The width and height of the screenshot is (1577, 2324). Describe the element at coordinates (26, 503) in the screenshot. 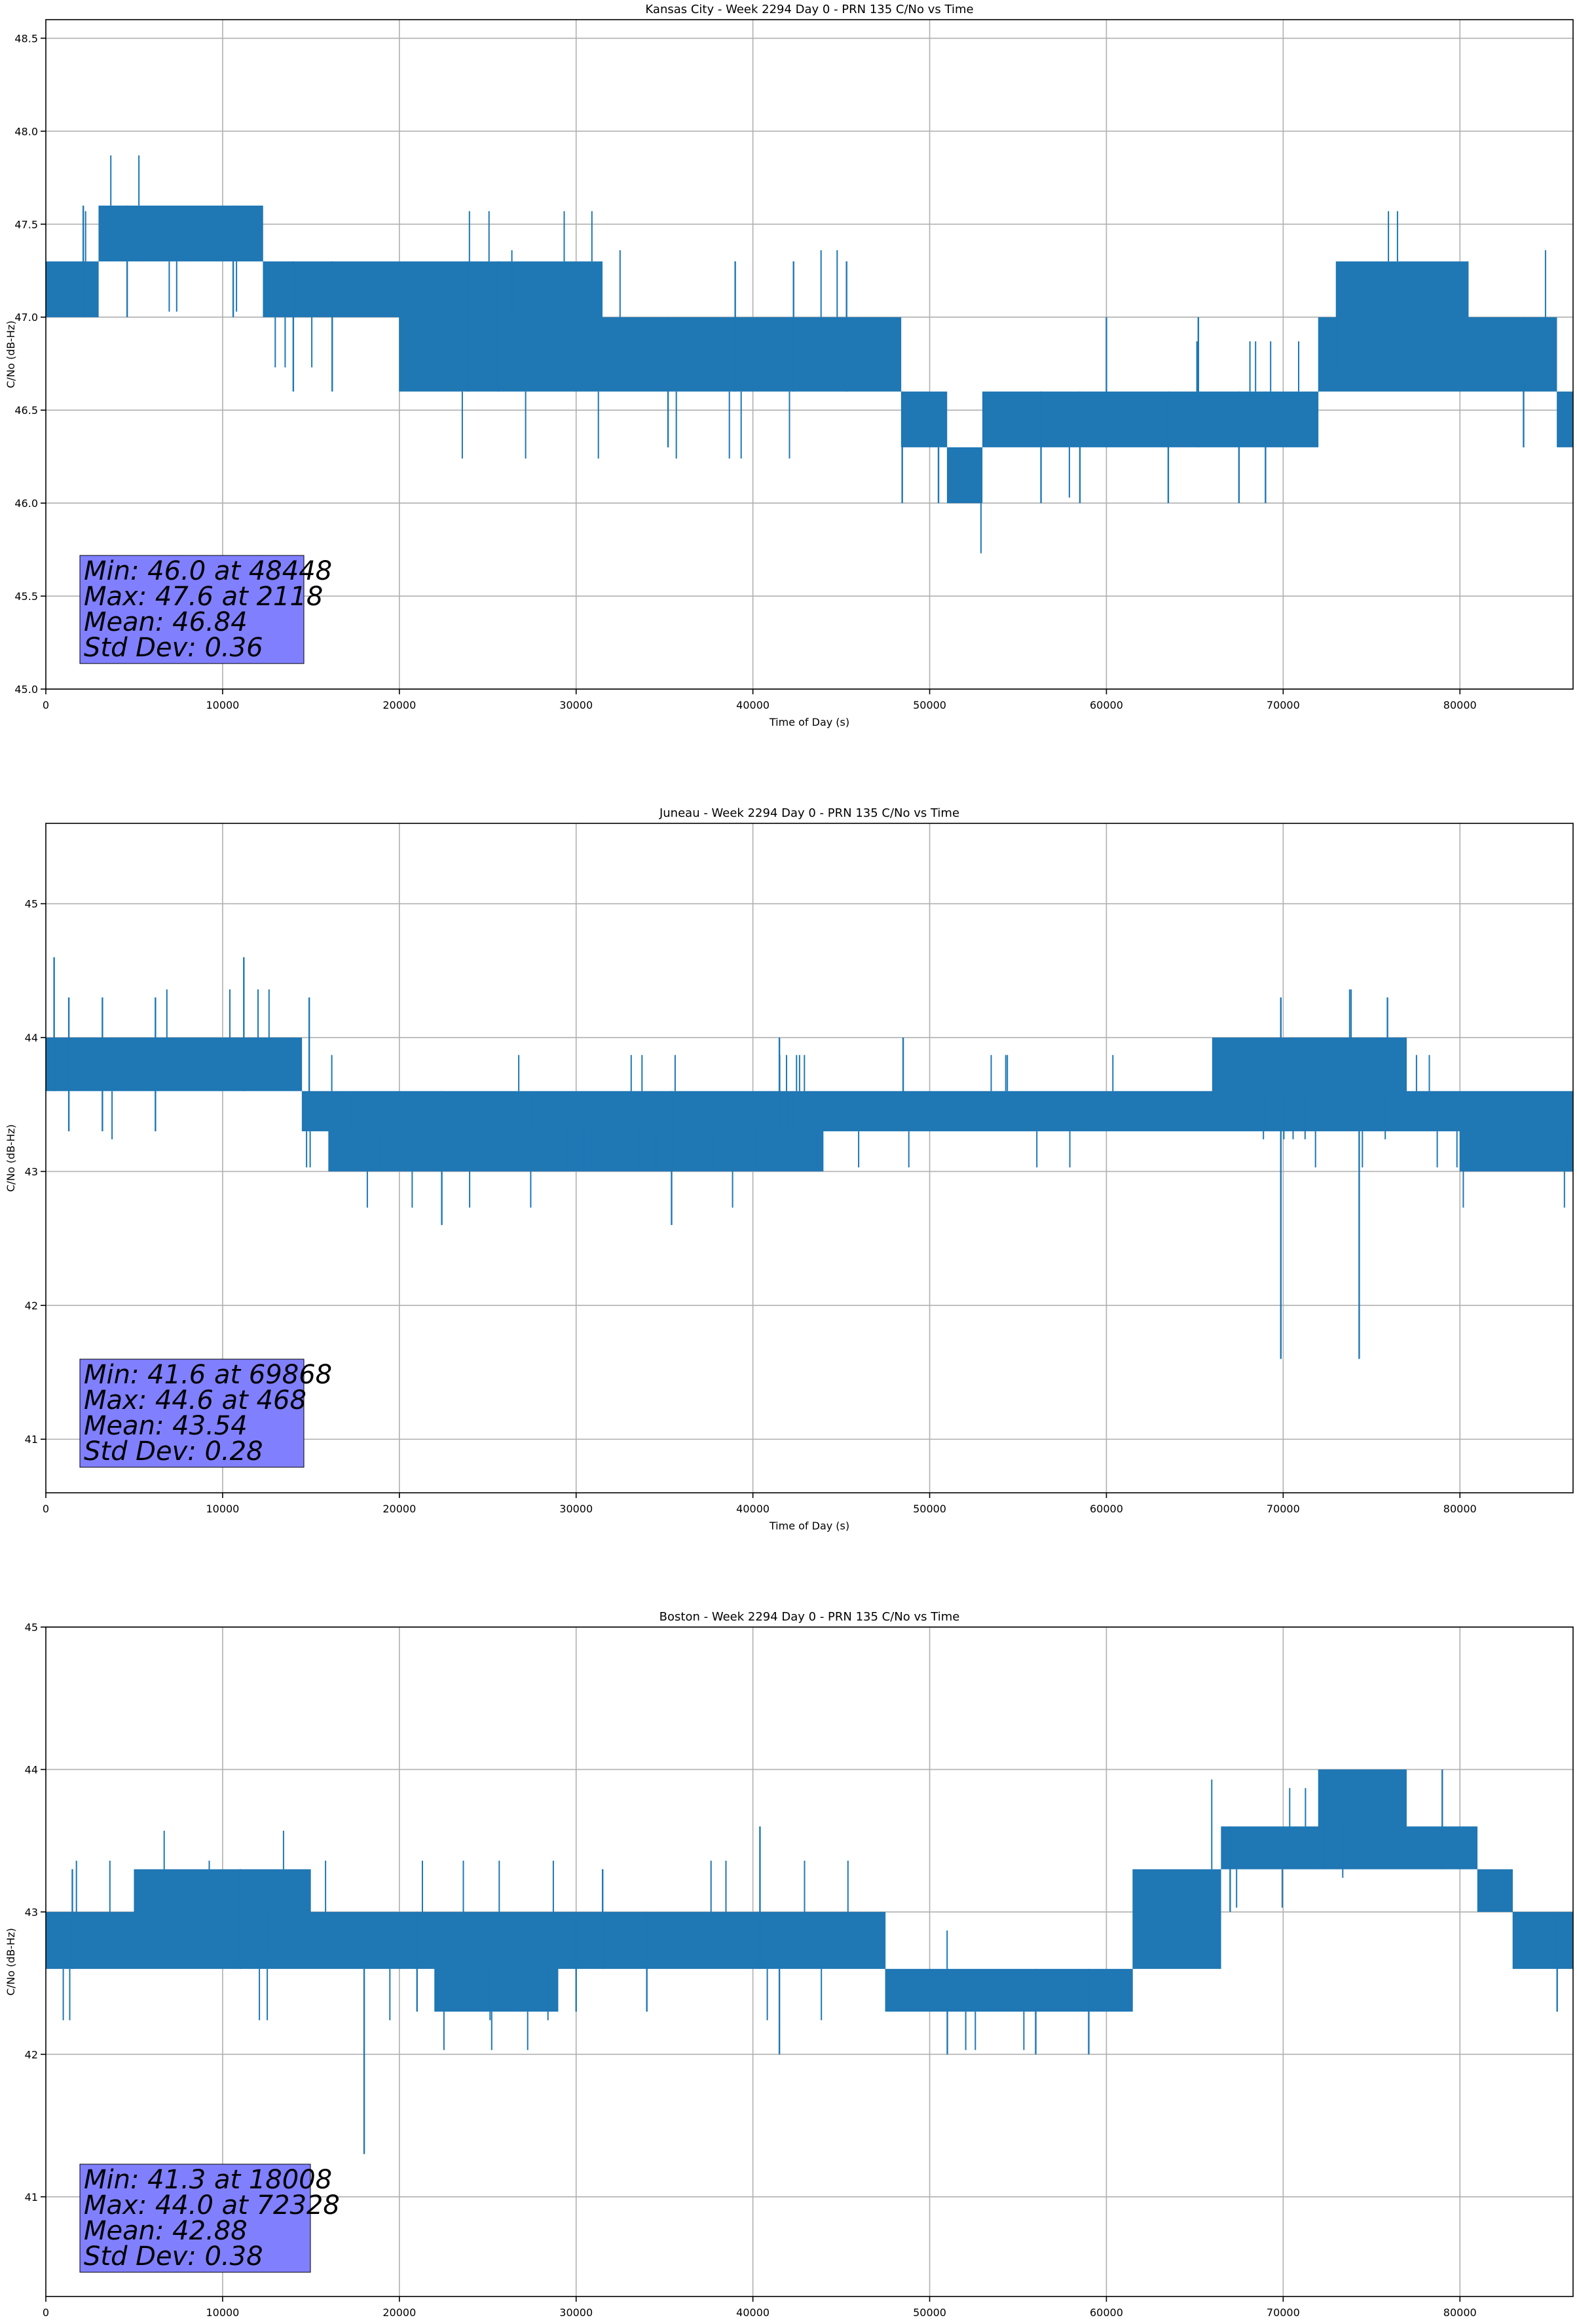

I see `y-tick-label: 46.0` at that location.